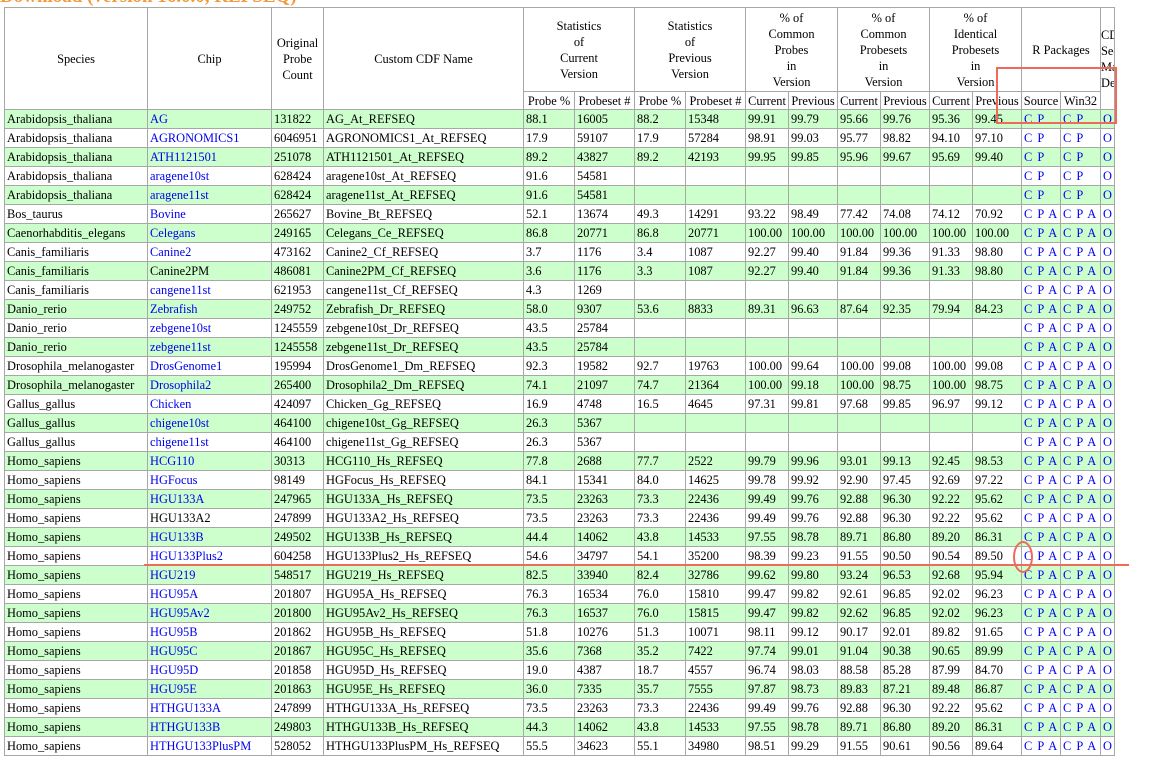  Describe the element at coordinates (159, 118) in the screenshot. I see `chip-link: AG` at that location.